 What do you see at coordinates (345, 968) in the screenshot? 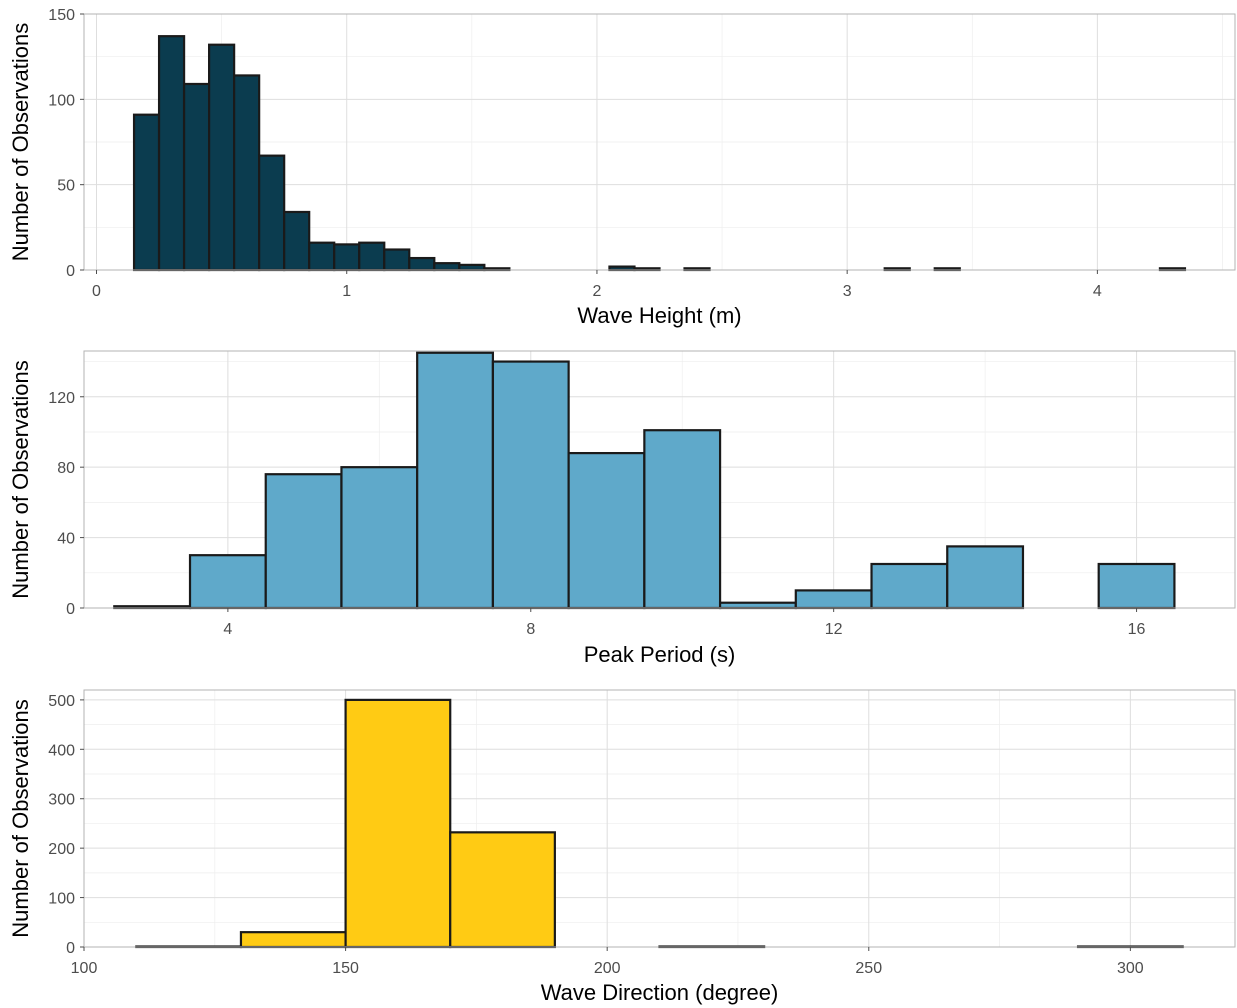
I see `x-tick-label: 150` at bounding box center [345, 968].